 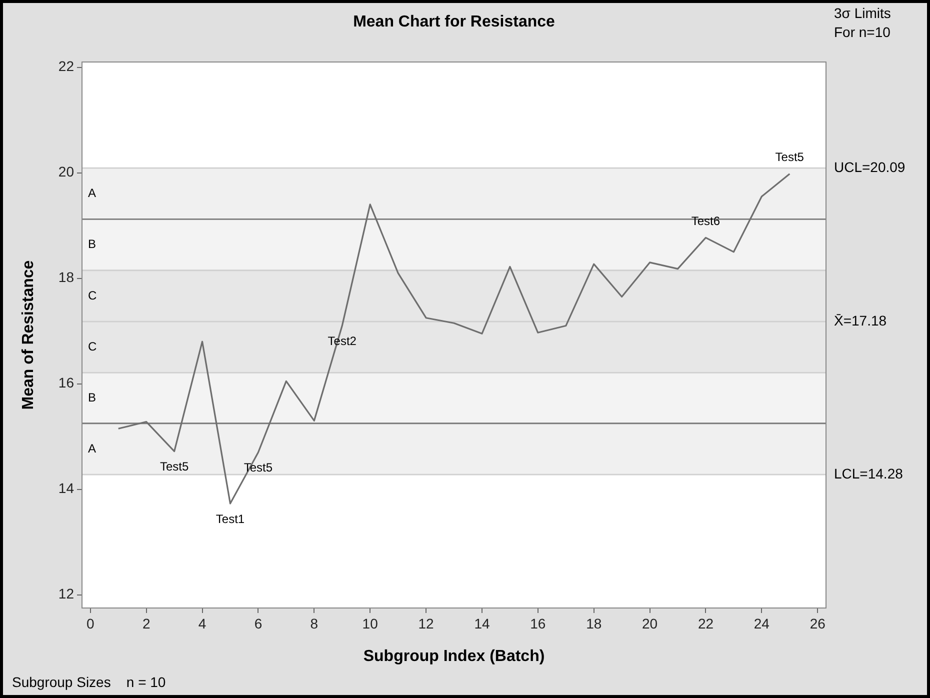 What do you see at coordinates (538, 623) in the screenshot?
I see `x-tick-label: 16` at bounding box center [538, 623].